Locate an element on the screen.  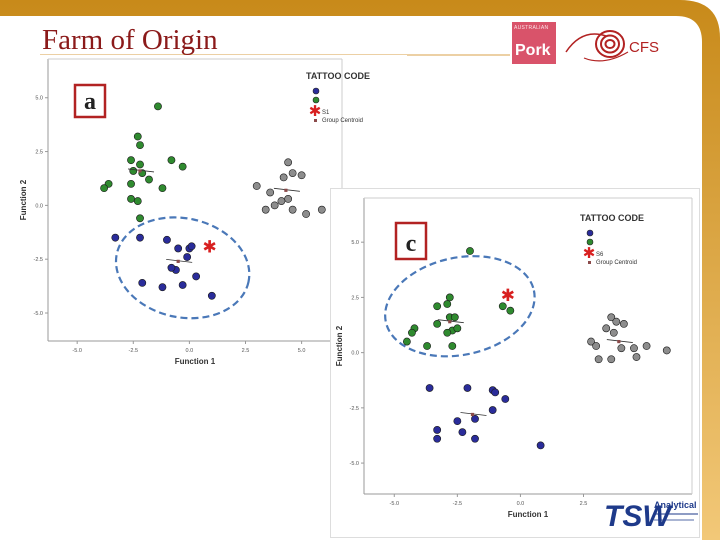
cfs-ring-middle is located at coordinates (610, 44).